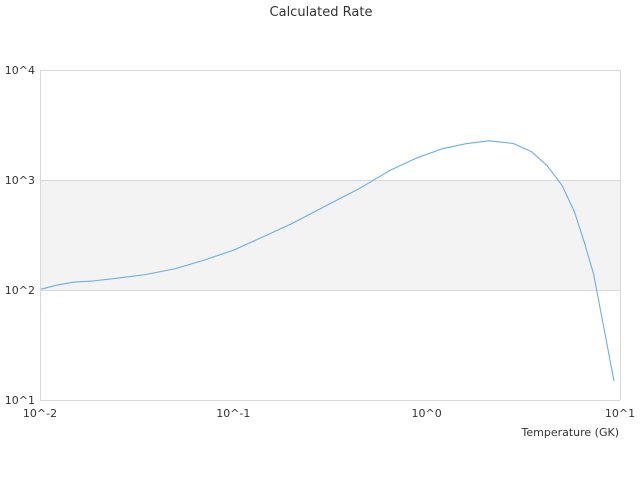 The height and width of the screenshot is (484, 640). Describe the element at coordinates (620, 413) in the screenshot. I see `x-tick-label: 10^1` at that location.